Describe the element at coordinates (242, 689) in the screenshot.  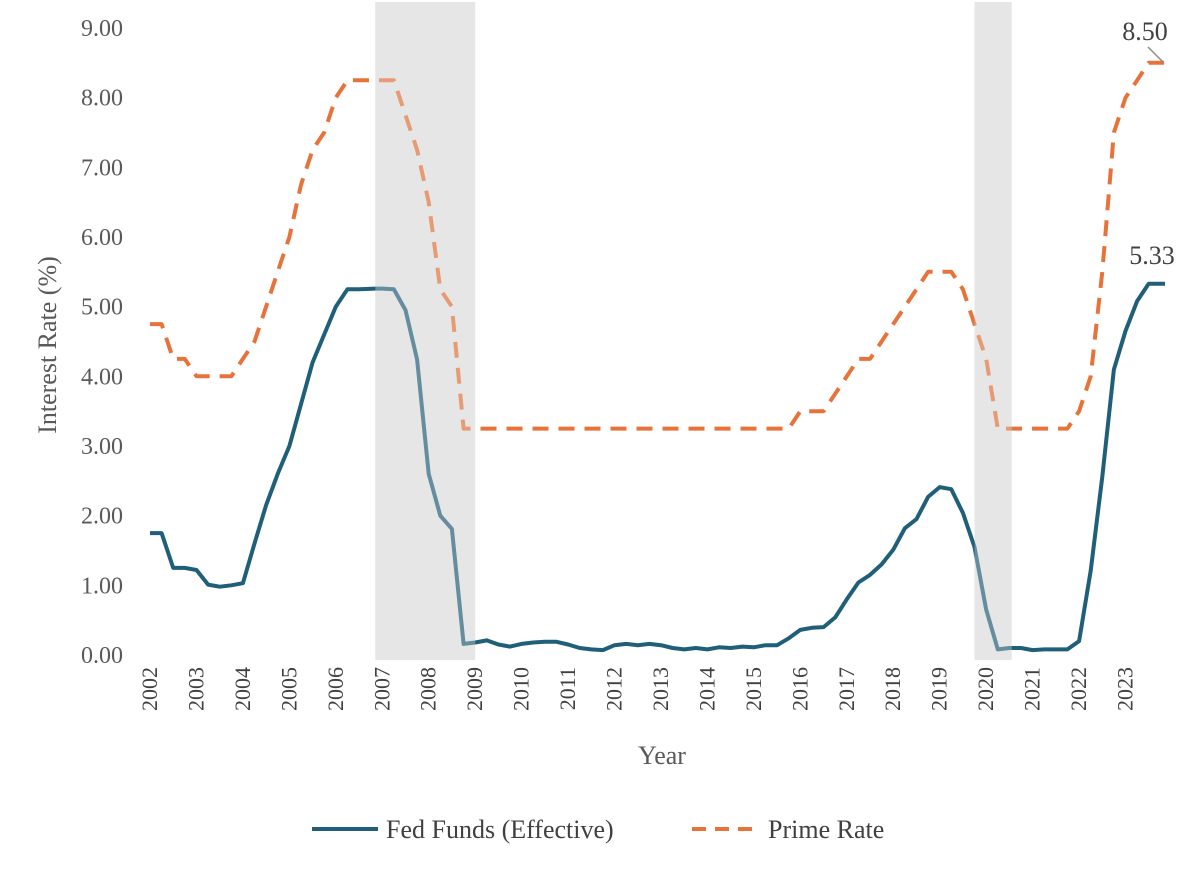
I see `x-tick-label: 2004` at that location.